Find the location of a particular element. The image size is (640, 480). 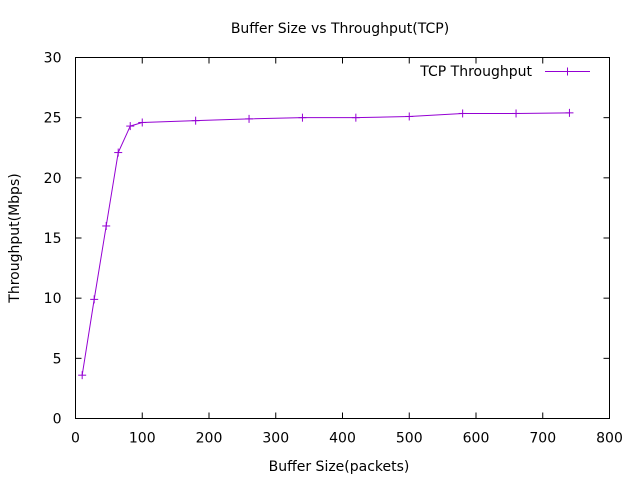

legend: TCP Throughput is located at coordinates (504, 72).